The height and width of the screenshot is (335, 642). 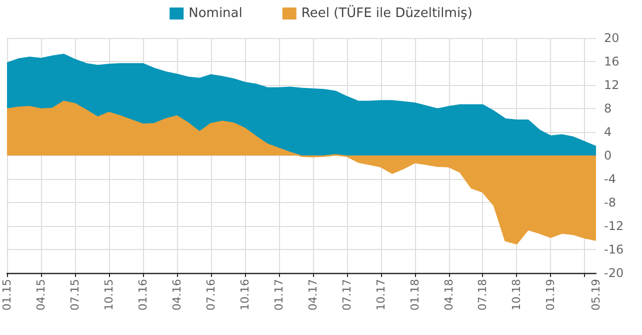 I want to click on x-tick-label: 07.16, so click(x=211, y=294).